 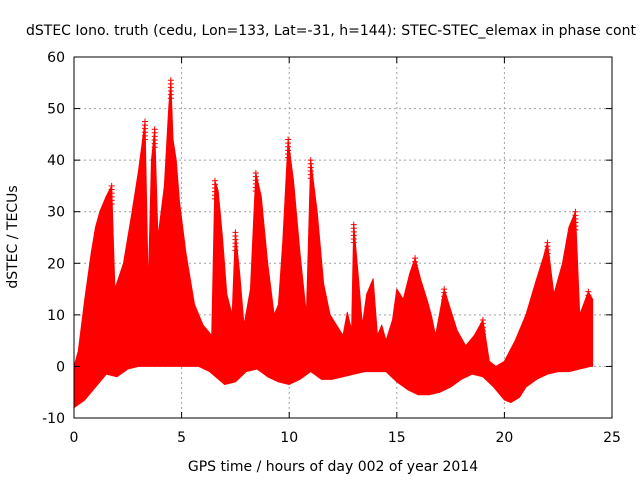 I want to click on y-tick-label: 30, so click(x=56, y=213).